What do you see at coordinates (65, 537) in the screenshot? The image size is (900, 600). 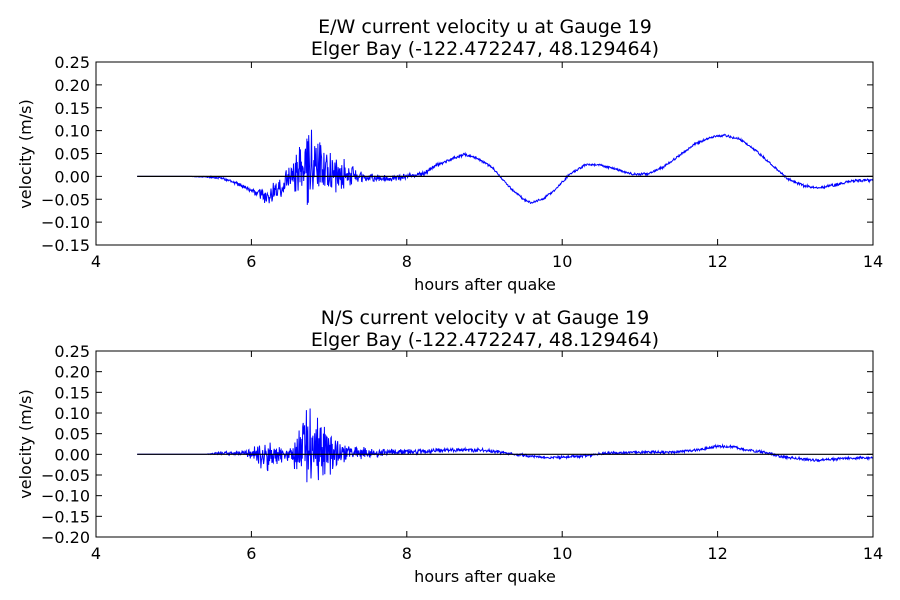 I see `ns-y-tick-label: −0.20` at bounding box center [65, 537].